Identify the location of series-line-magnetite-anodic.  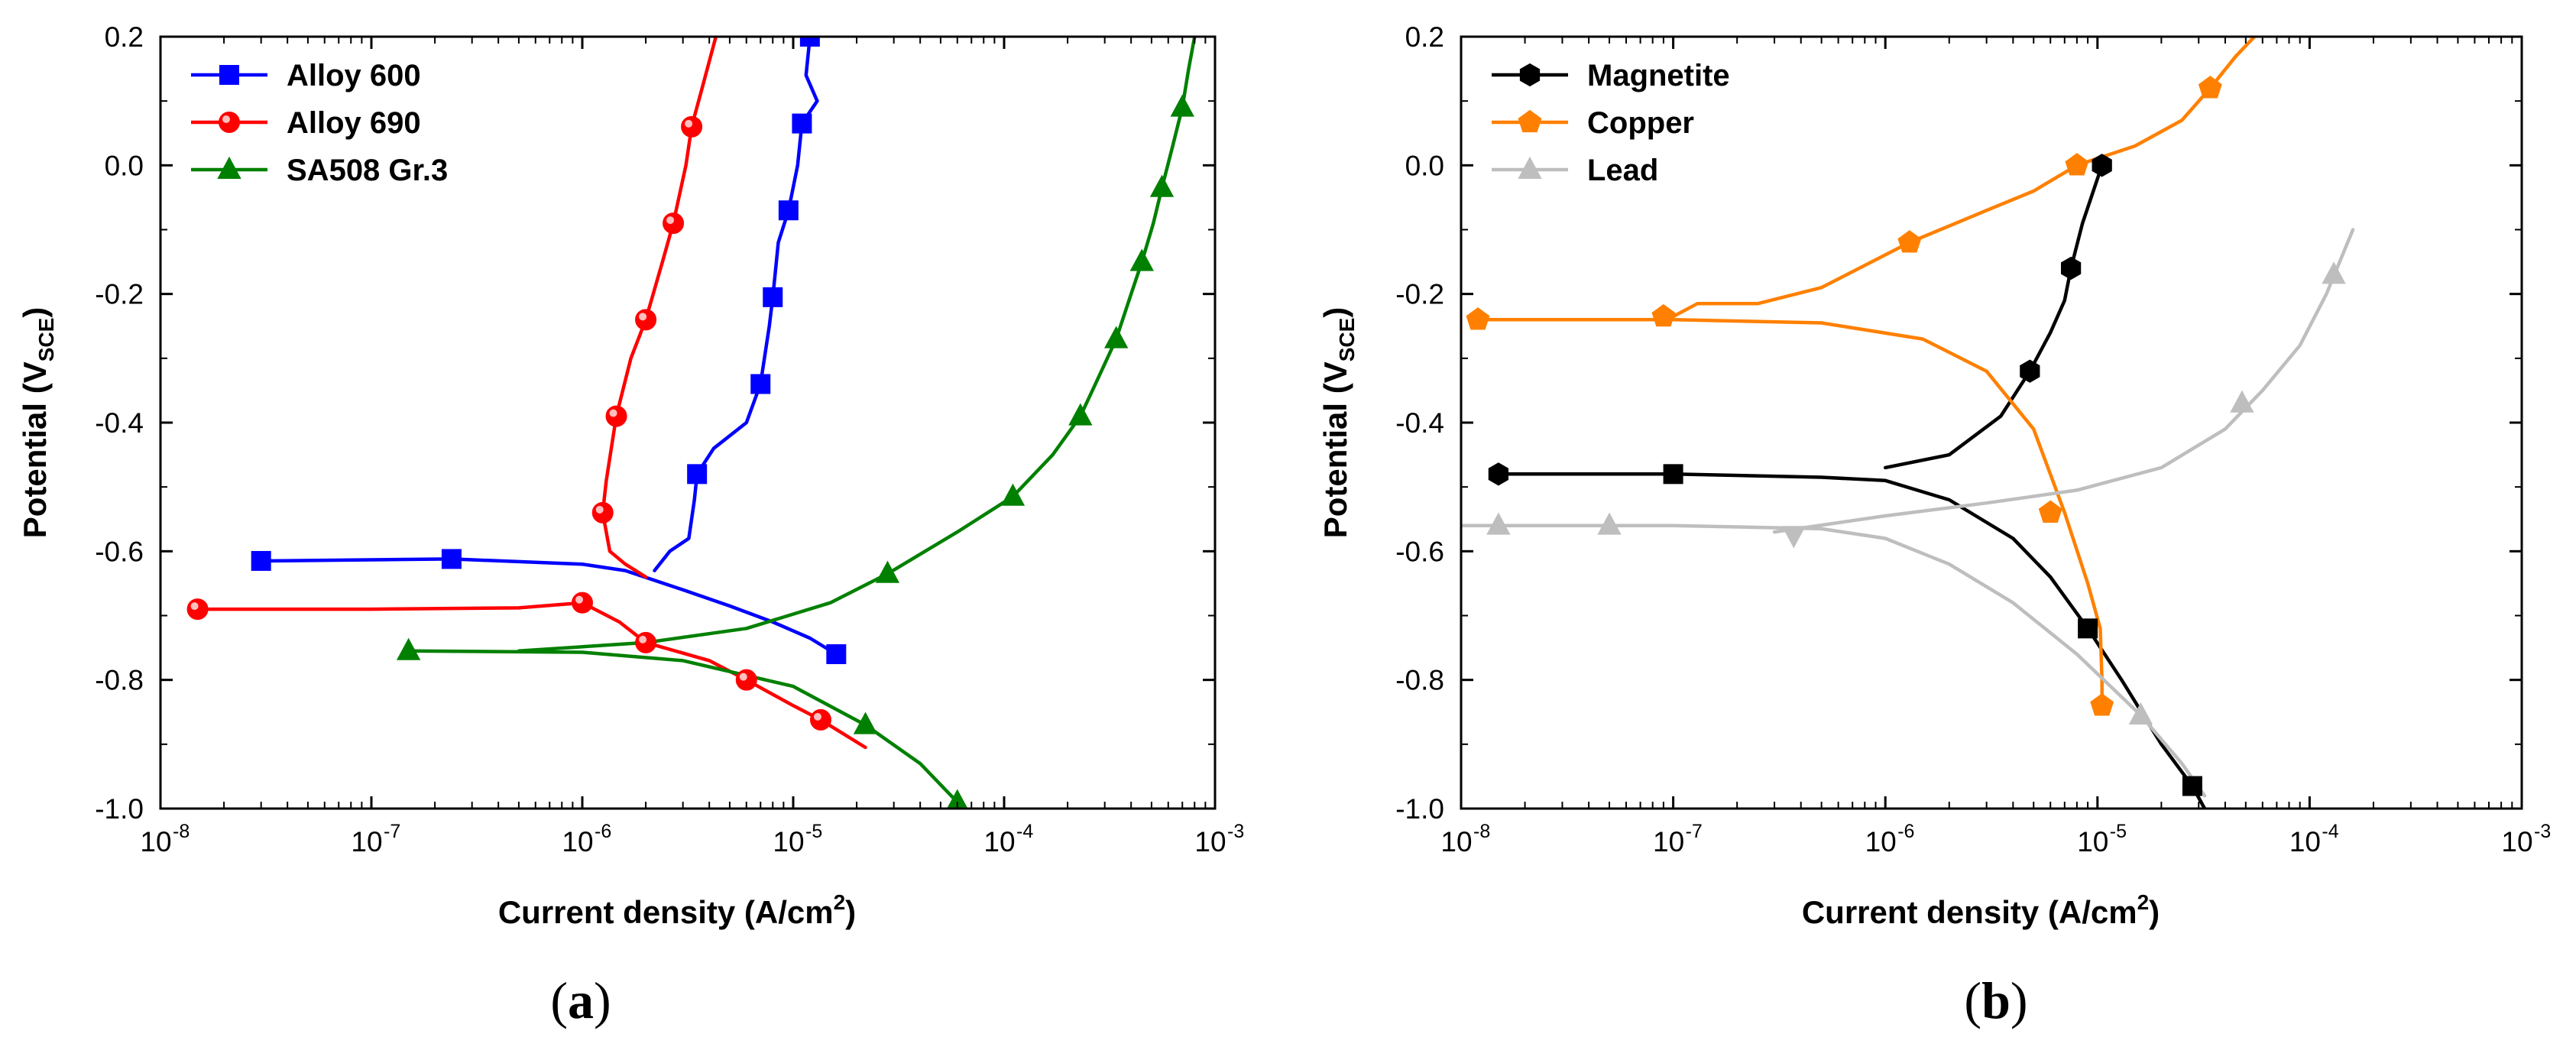
(1993, 317).